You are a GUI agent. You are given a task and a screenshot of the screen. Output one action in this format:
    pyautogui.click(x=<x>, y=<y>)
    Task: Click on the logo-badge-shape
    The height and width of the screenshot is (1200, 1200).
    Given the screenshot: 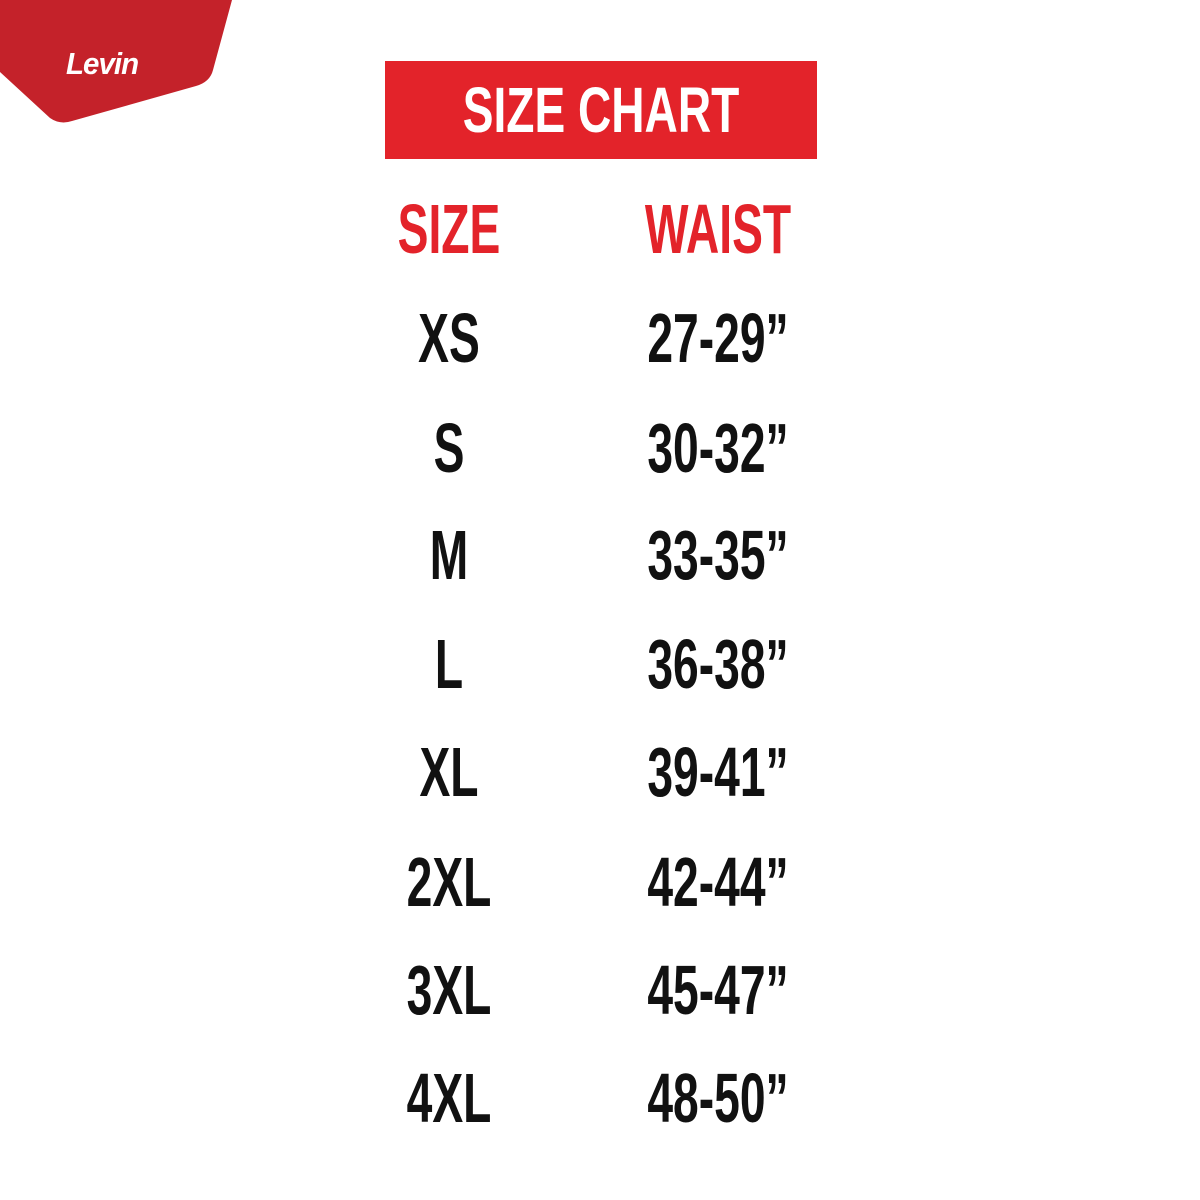 What is the action you would take?
    pyautogui.click(x=116, y=61)
    